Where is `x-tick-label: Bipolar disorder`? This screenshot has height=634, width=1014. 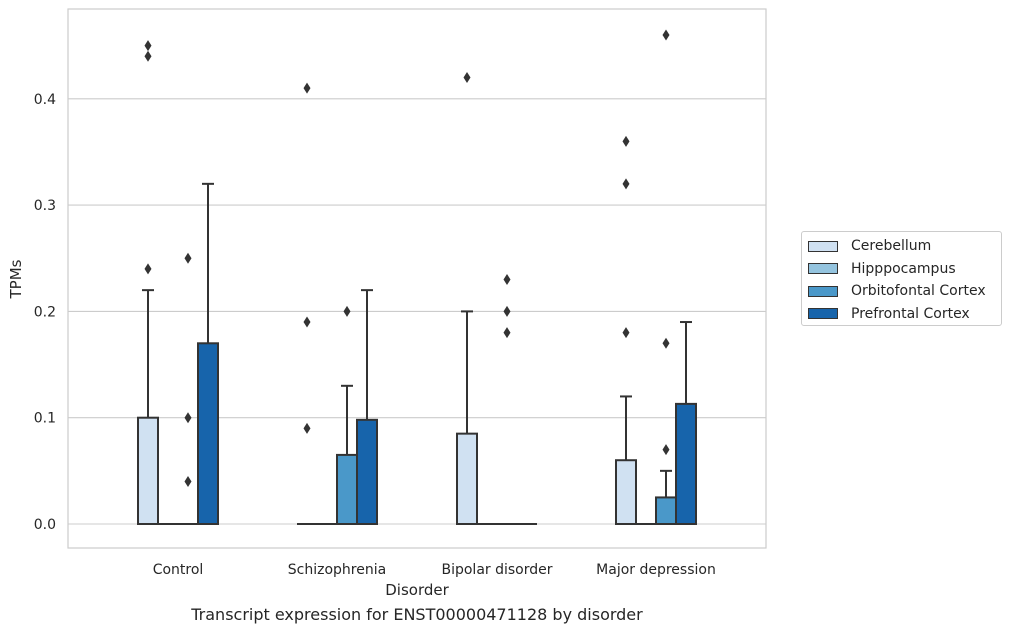
x-tick-label: Bipolar disorder is located at coordinates (496, 570).